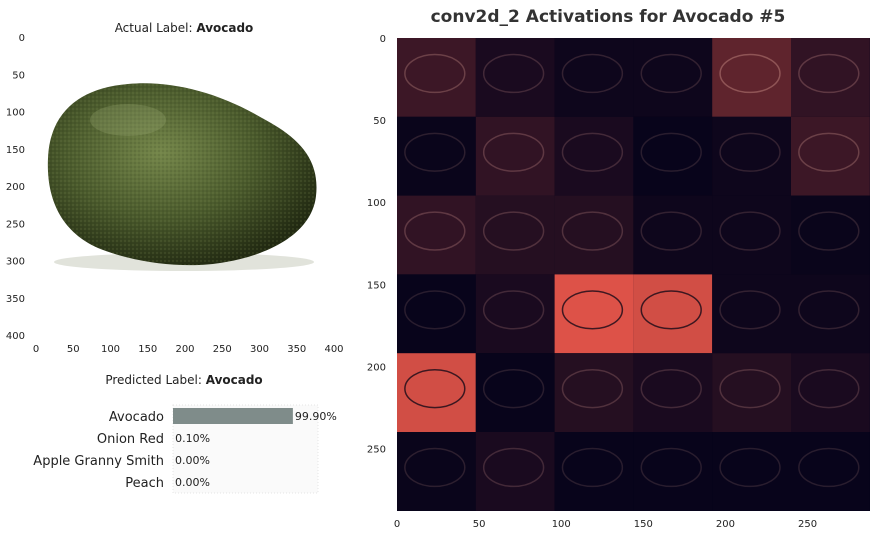 The image size is (883, 538). Describe the element at coordinates (397, 524) in the screenshot. I see `activation-x-tick: 0` at that location.